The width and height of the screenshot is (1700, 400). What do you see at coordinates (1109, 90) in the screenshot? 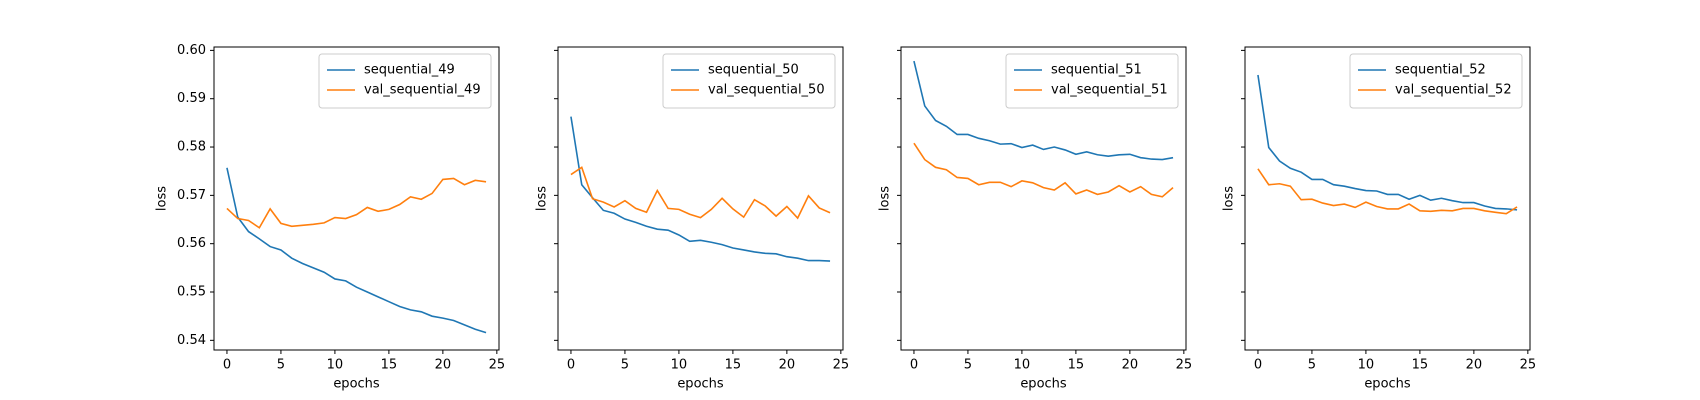
I see `legend-label: val_sequential_51` at bounding box center [1109, 90].